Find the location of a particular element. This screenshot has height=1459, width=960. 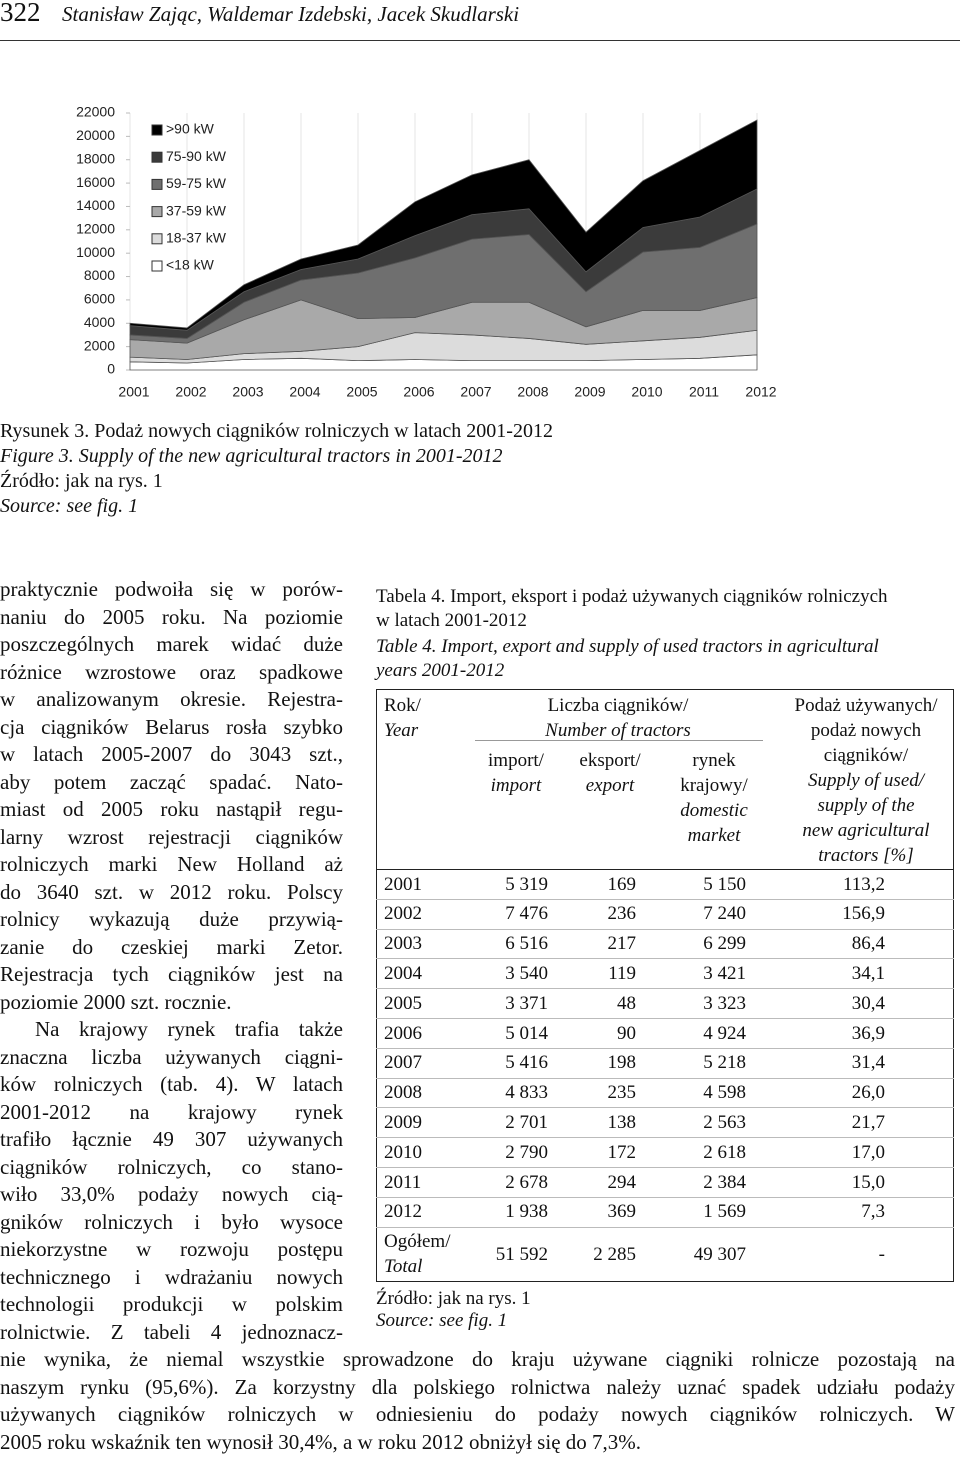

table-cell: 235 is located at coordinates (622, 1093).